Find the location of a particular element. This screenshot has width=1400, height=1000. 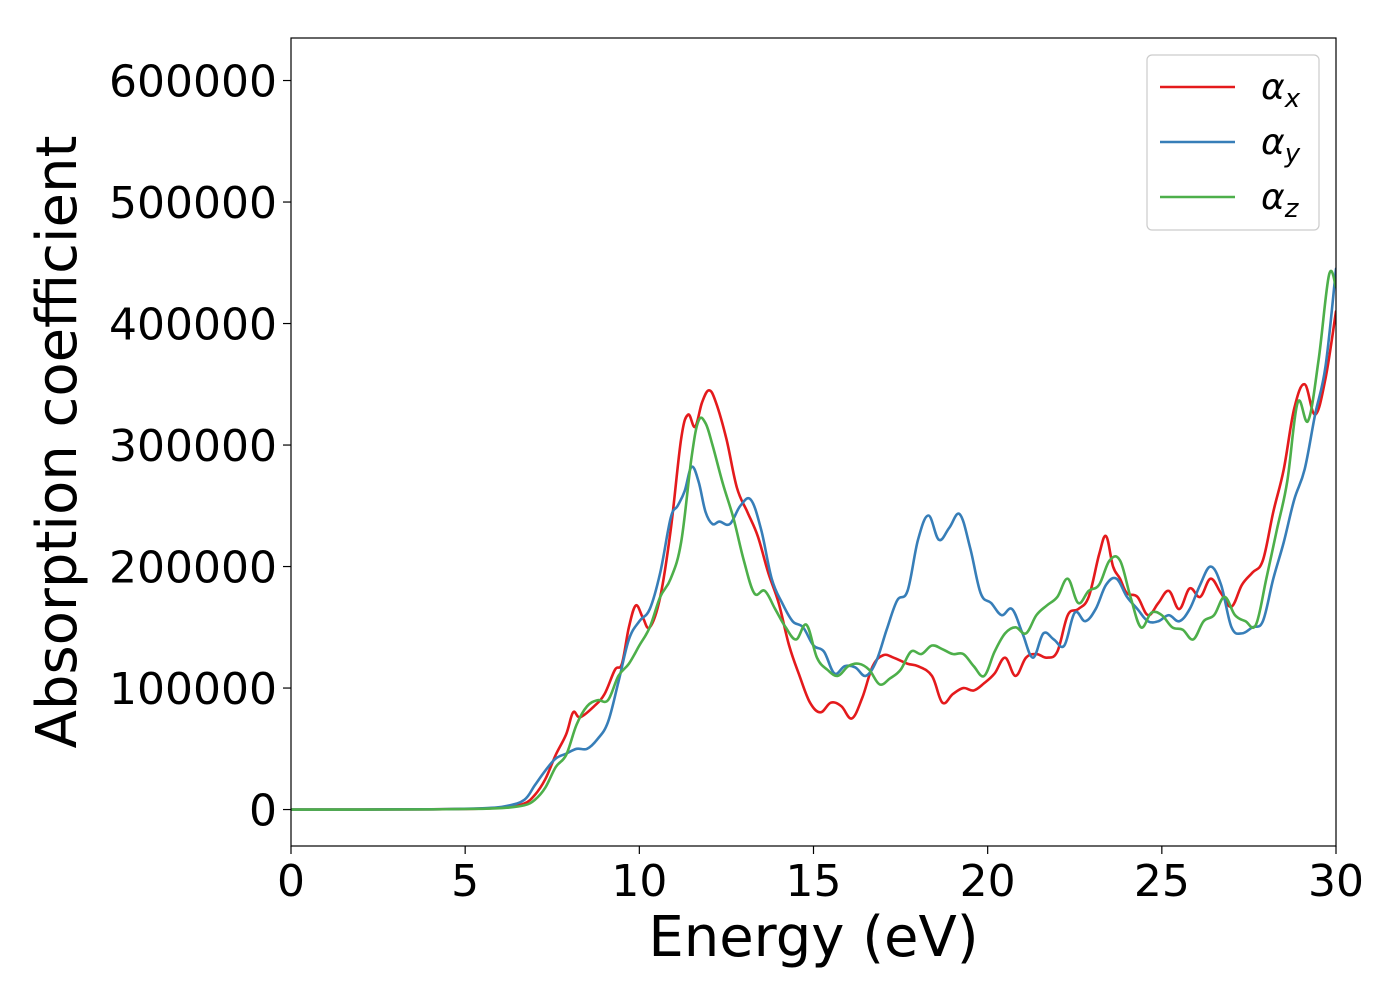

legend: αx αy αz is located at coordinates (1233, 142).